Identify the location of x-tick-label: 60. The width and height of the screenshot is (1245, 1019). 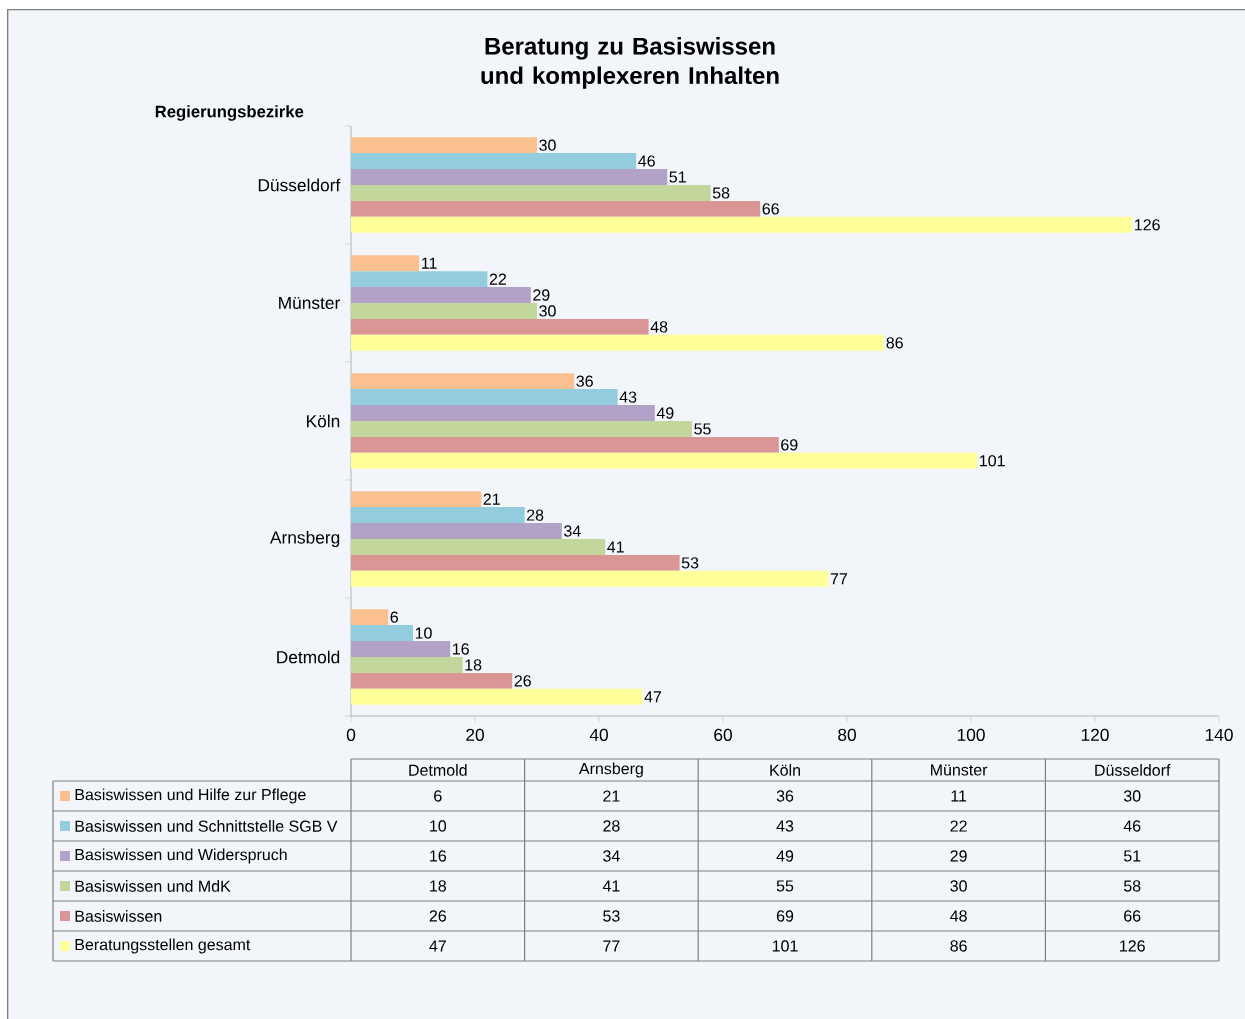
(723, 734).